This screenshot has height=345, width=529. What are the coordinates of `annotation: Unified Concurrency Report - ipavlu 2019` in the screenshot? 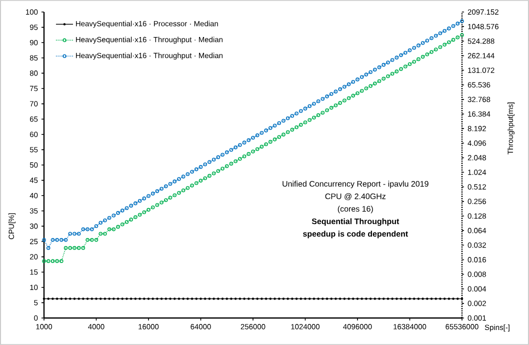 It's located at (355, 184).